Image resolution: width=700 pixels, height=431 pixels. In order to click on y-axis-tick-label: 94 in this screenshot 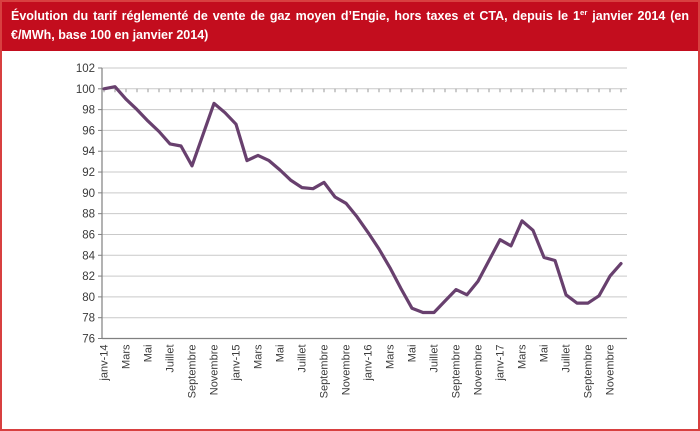, I will do `click(88, 152)`.